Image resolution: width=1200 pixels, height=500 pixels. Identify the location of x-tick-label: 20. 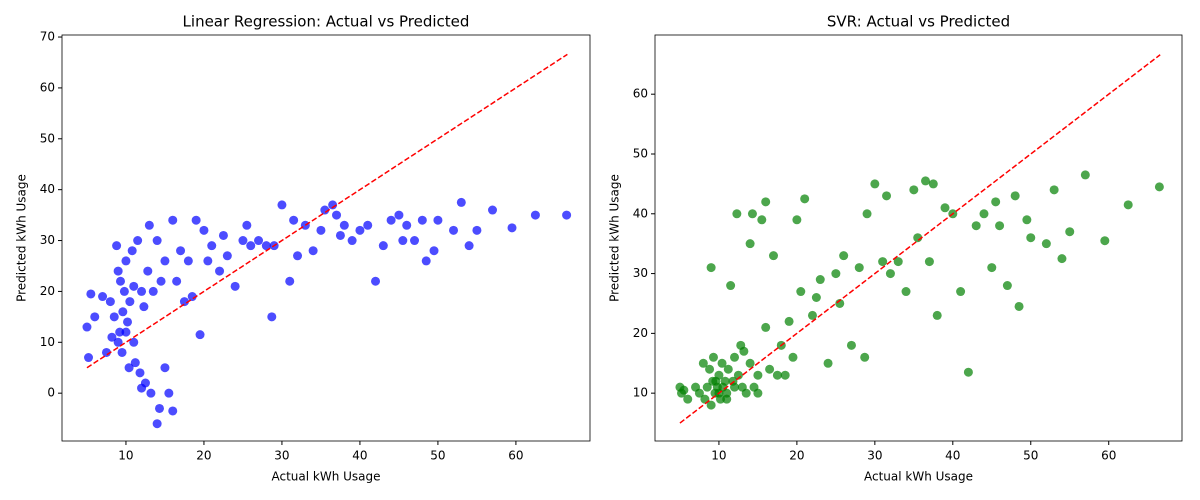
(796, 456).